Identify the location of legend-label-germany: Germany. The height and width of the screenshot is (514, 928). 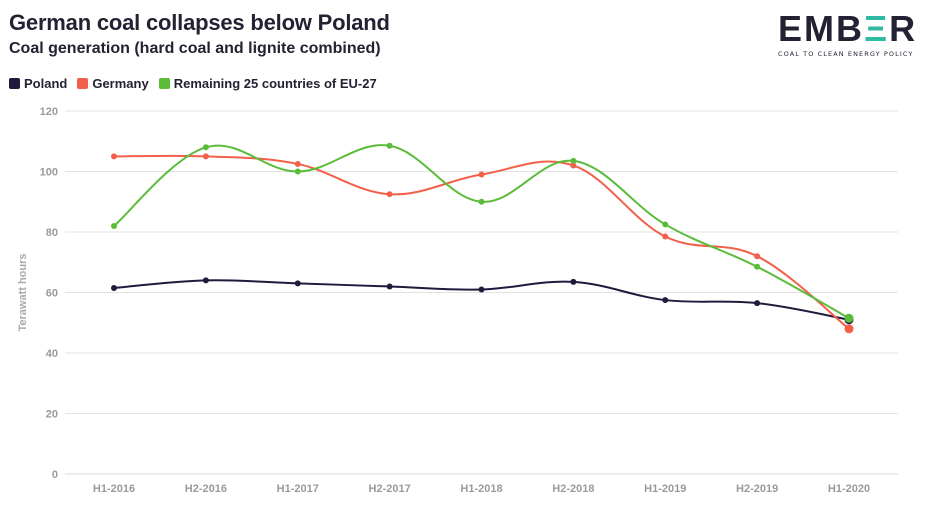
(120, 83).